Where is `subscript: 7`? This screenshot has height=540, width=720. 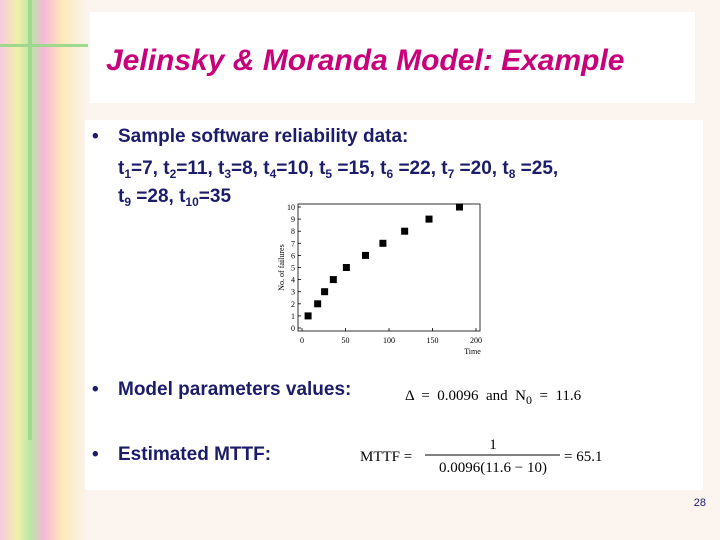
subscript: 7 is located at coordinates (451, 174).